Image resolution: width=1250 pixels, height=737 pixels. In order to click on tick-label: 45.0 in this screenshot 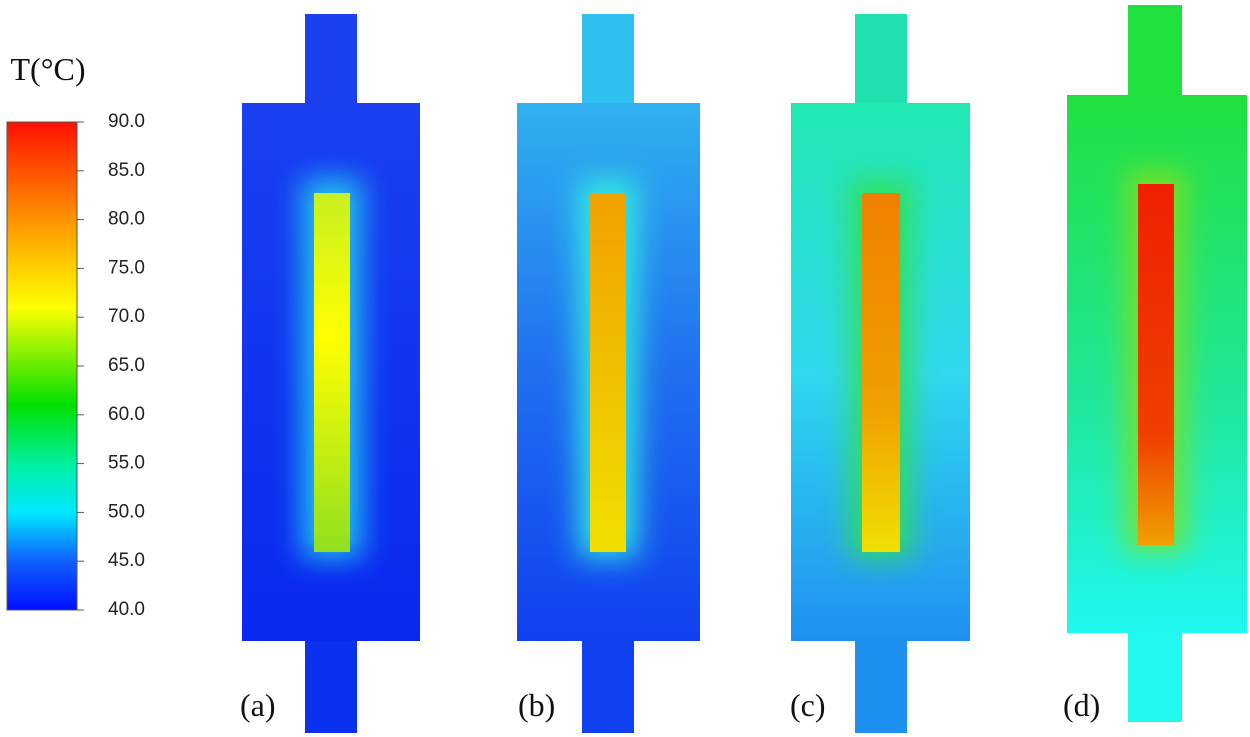, I will do `click(126, 560)`.